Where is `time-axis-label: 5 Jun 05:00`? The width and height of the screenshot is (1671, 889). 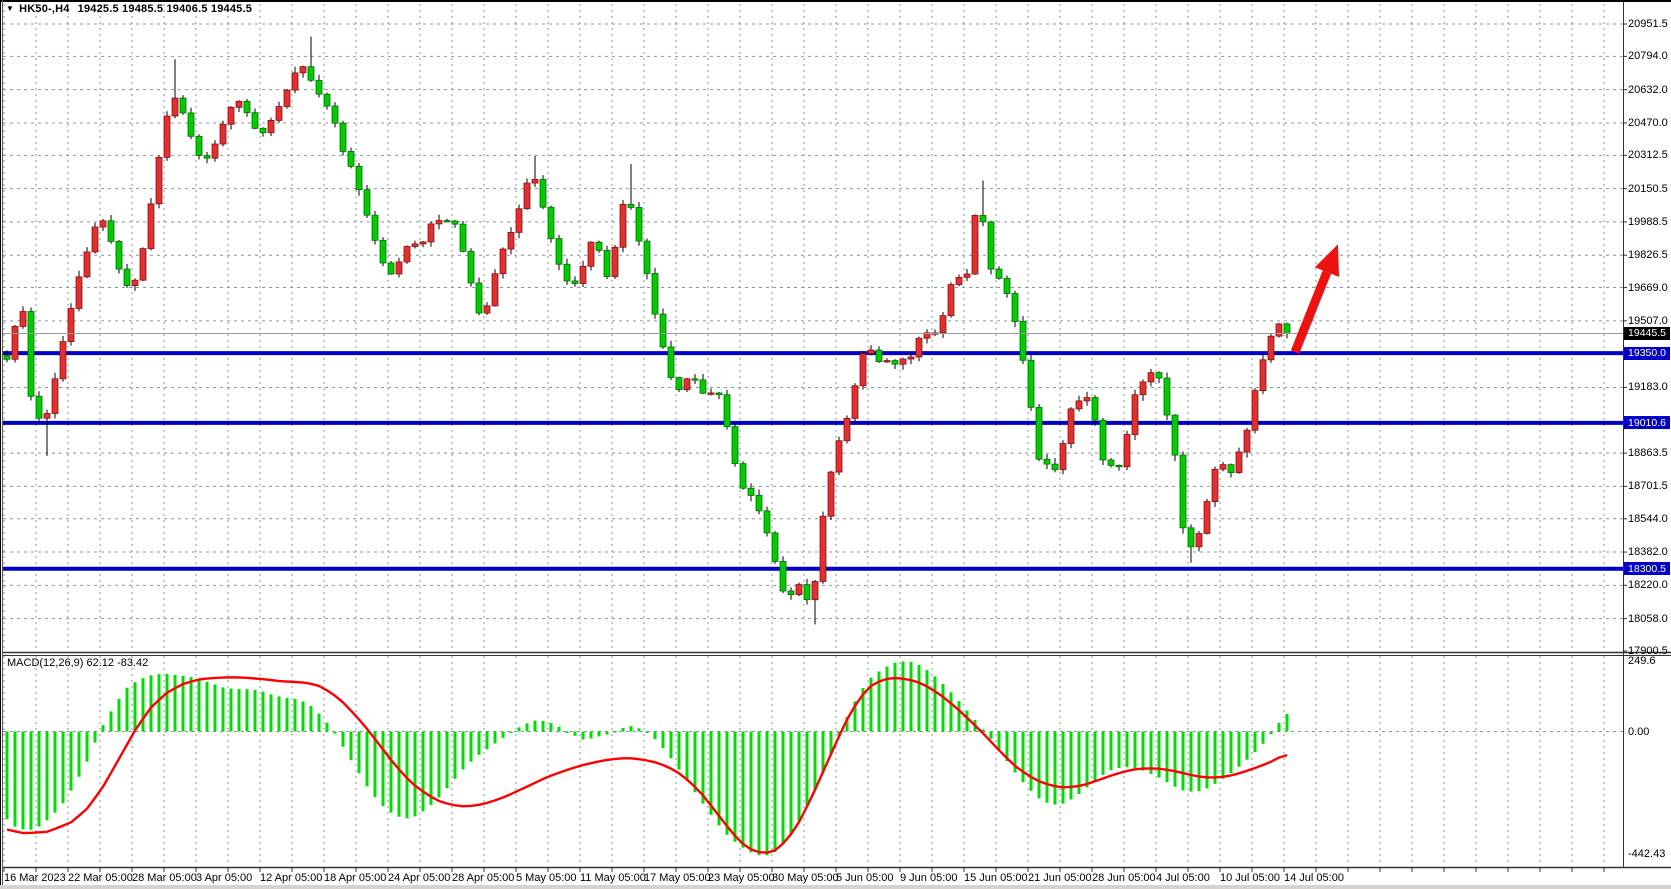
time-axis-label: 5 Jun 05:00 is located at coordinates (865, 878).